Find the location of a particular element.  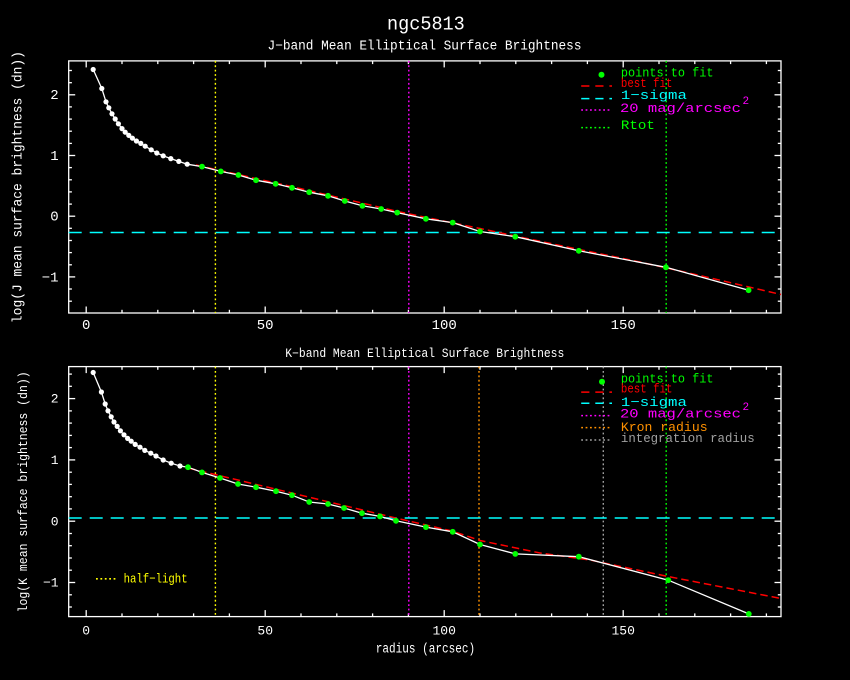

svg-text:log(J mean surface brightness: log(J mean surface brightness (dn)) is located at coordinates (19, 187).